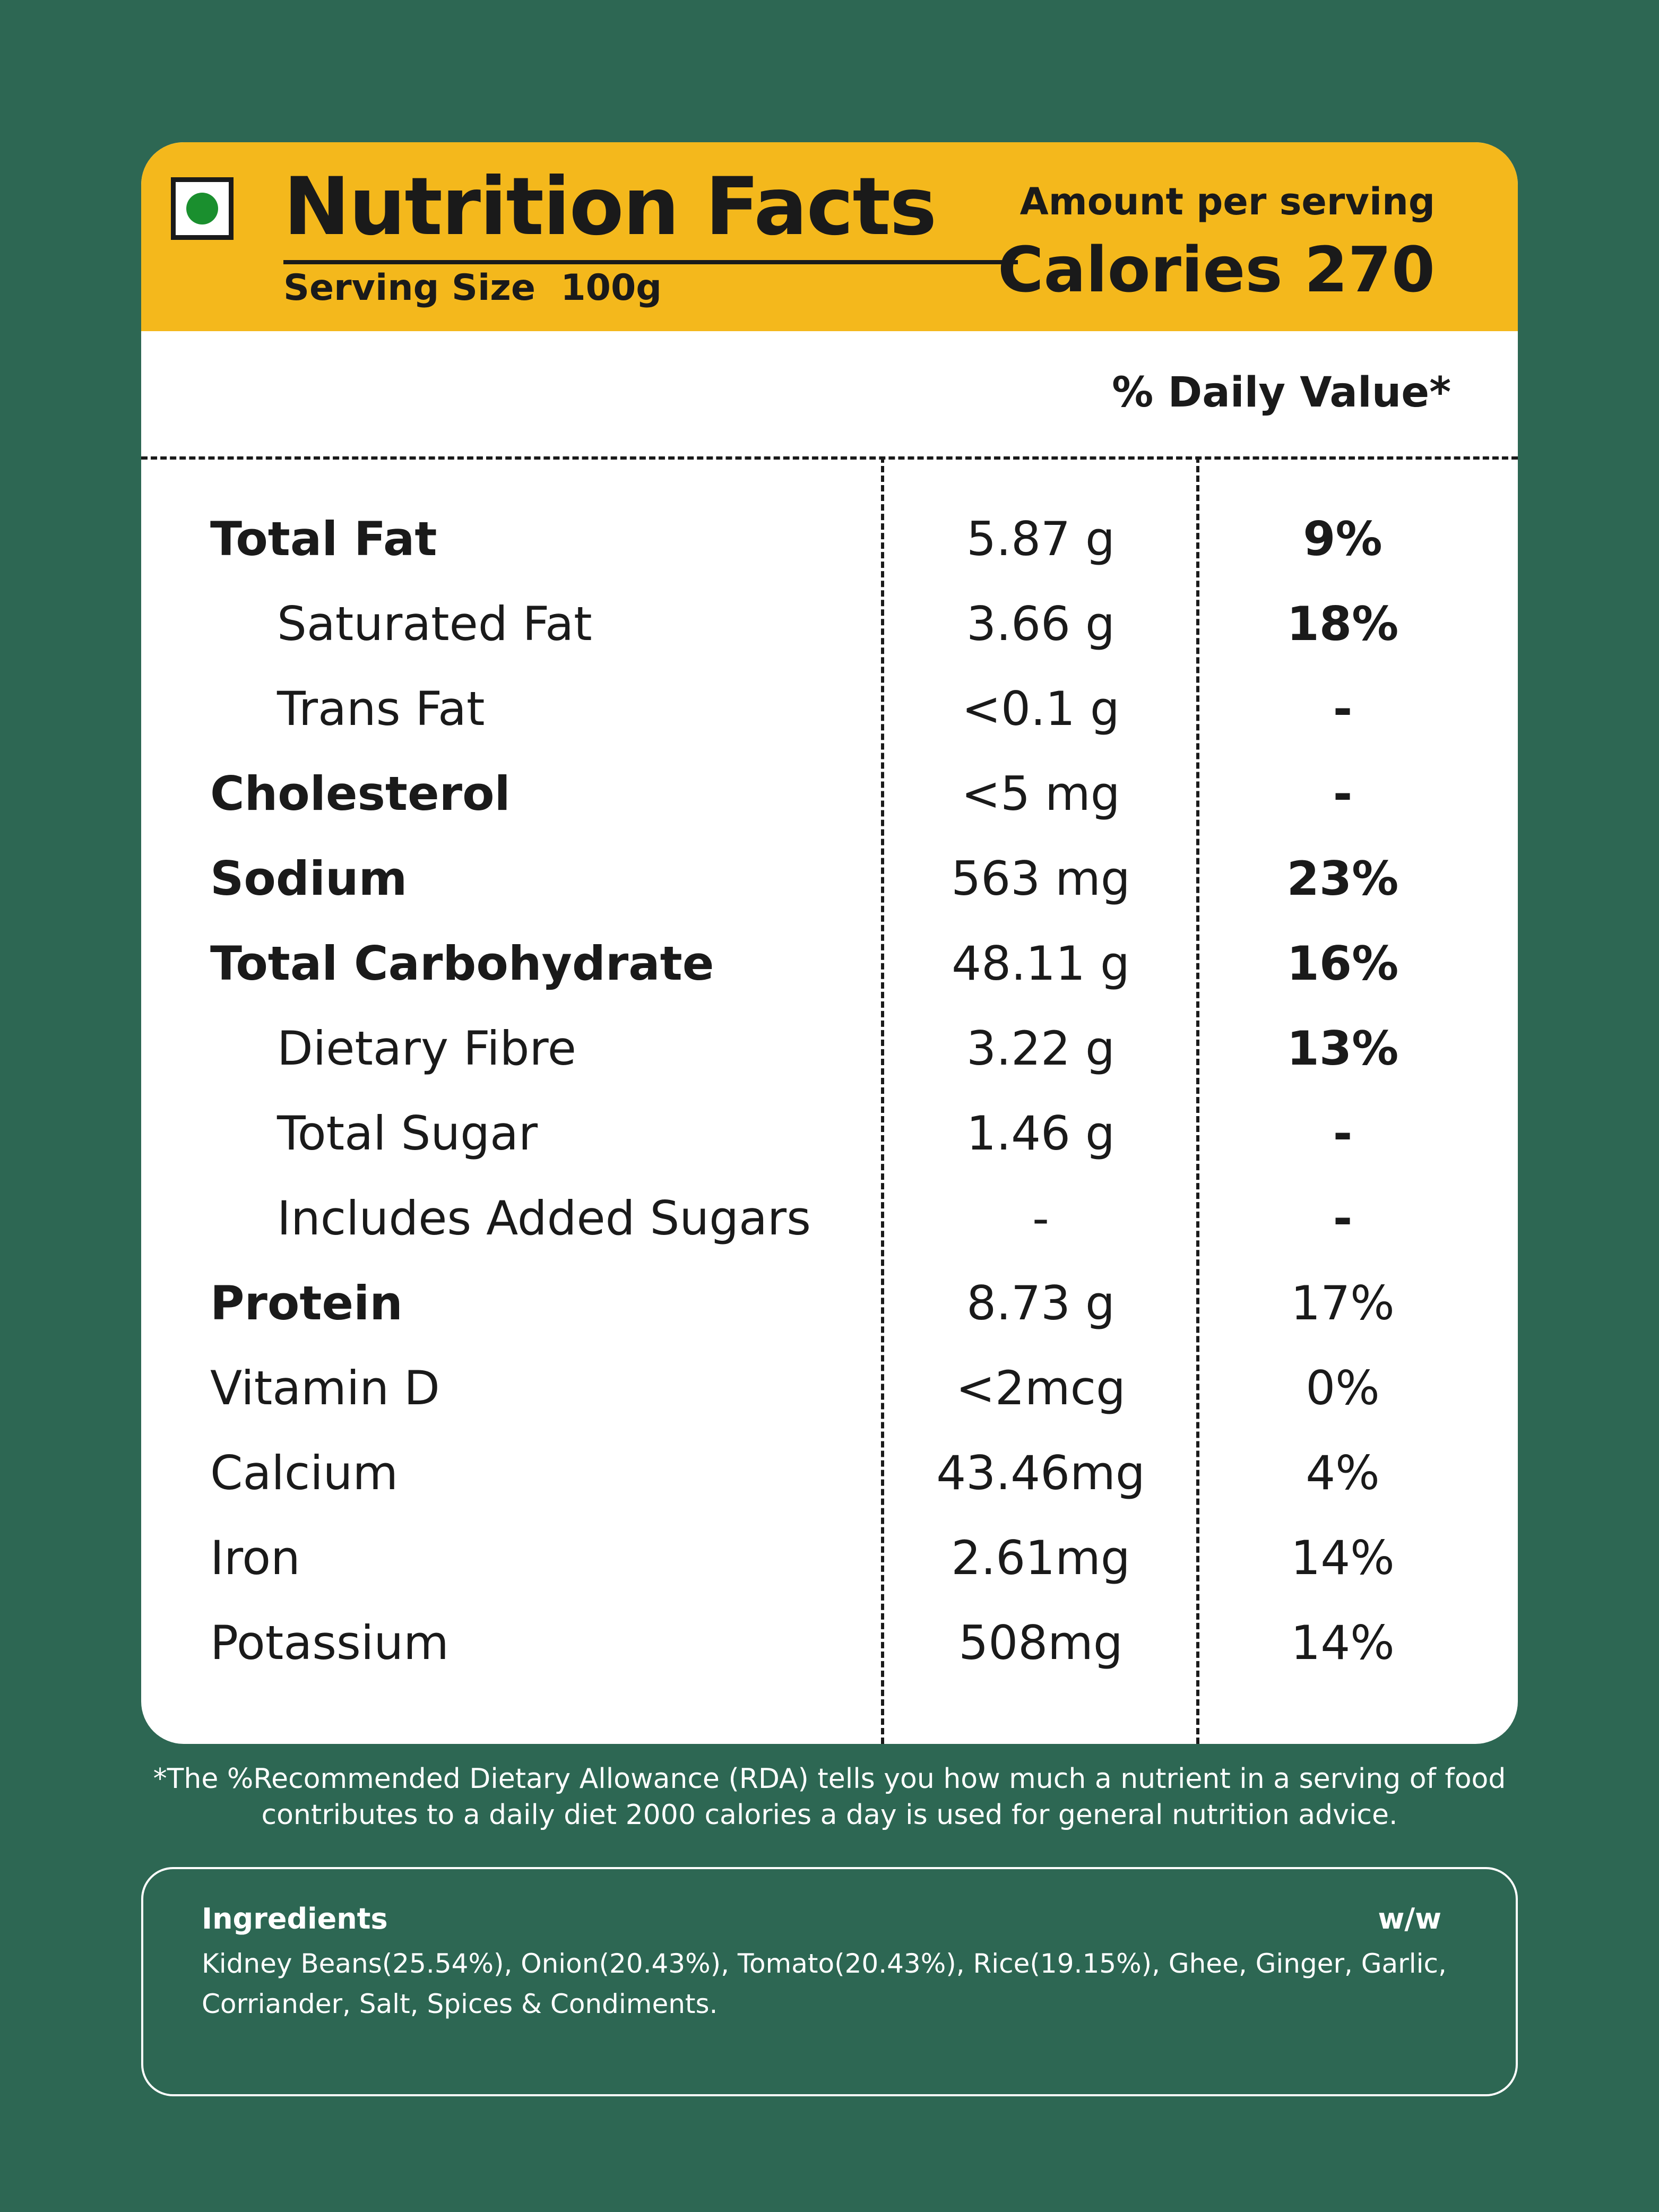 The height and width of the screenshot is (2212, 1659). I want to click on nutrient-daily-value: 9%, so click(1342, 539).